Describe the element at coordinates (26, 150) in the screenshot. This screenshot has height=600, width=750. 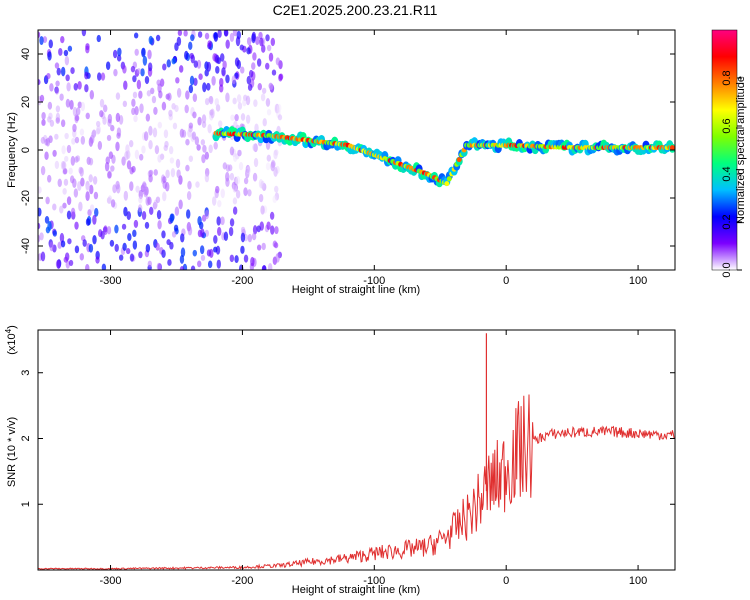
I see `y-tick-label: 0` at that location.